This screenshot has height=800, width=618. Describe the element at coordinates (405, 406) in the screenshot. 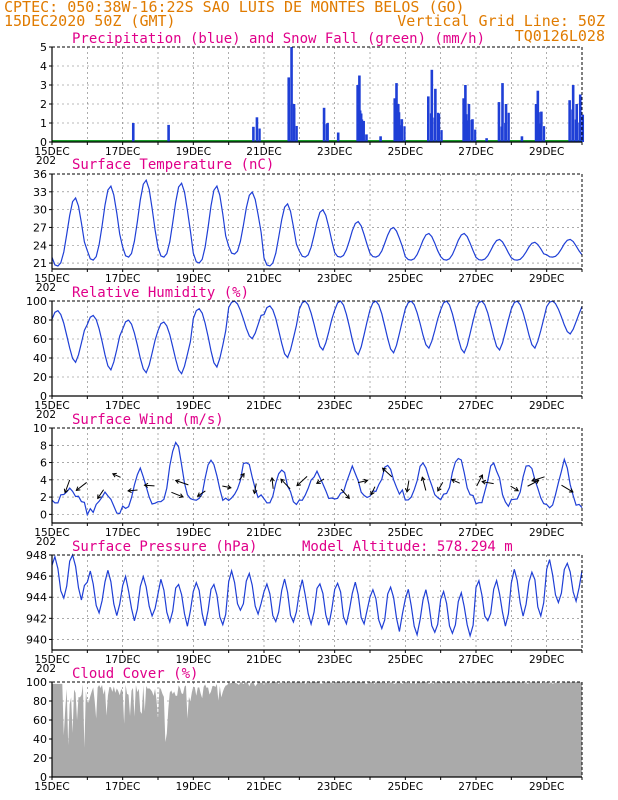

I see `rh-xtick-label: 25DEC` at that location.